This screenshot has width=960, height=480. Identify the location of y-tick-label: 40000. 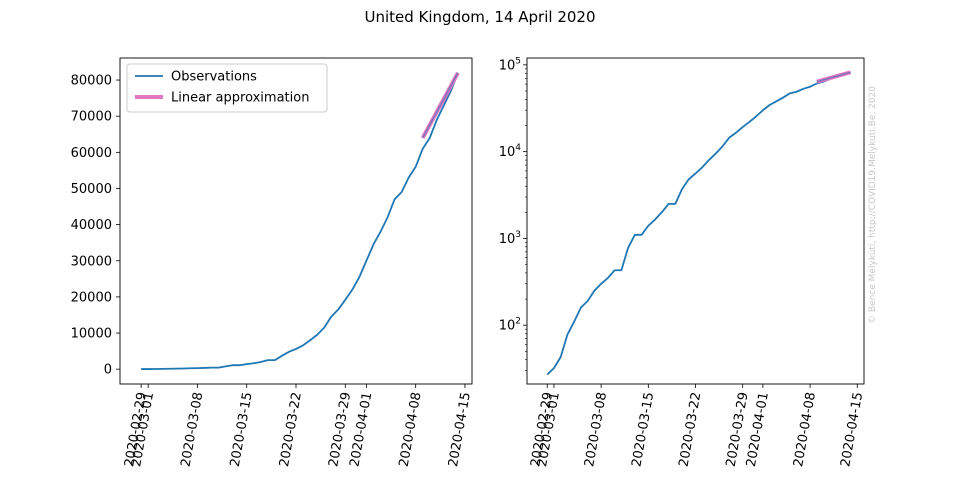
(91, 225).